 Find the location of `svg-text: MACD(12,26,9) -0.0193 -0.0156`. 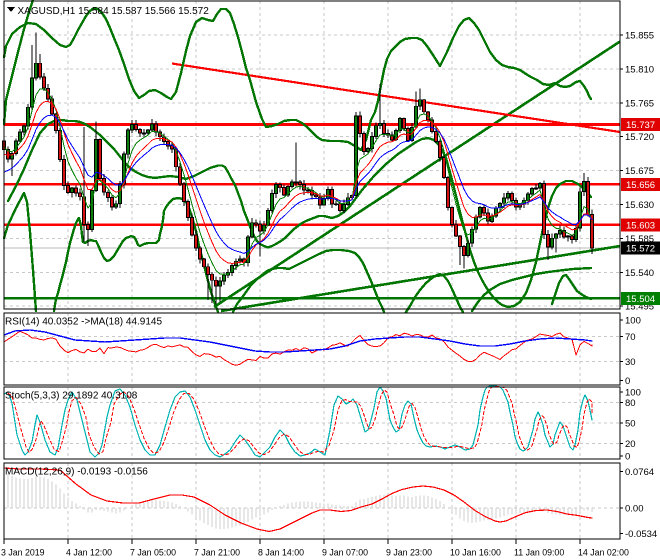

svg-text: MACD(12,26,9) -0.0193 -0.0156 is located at coordinates (76, 472).